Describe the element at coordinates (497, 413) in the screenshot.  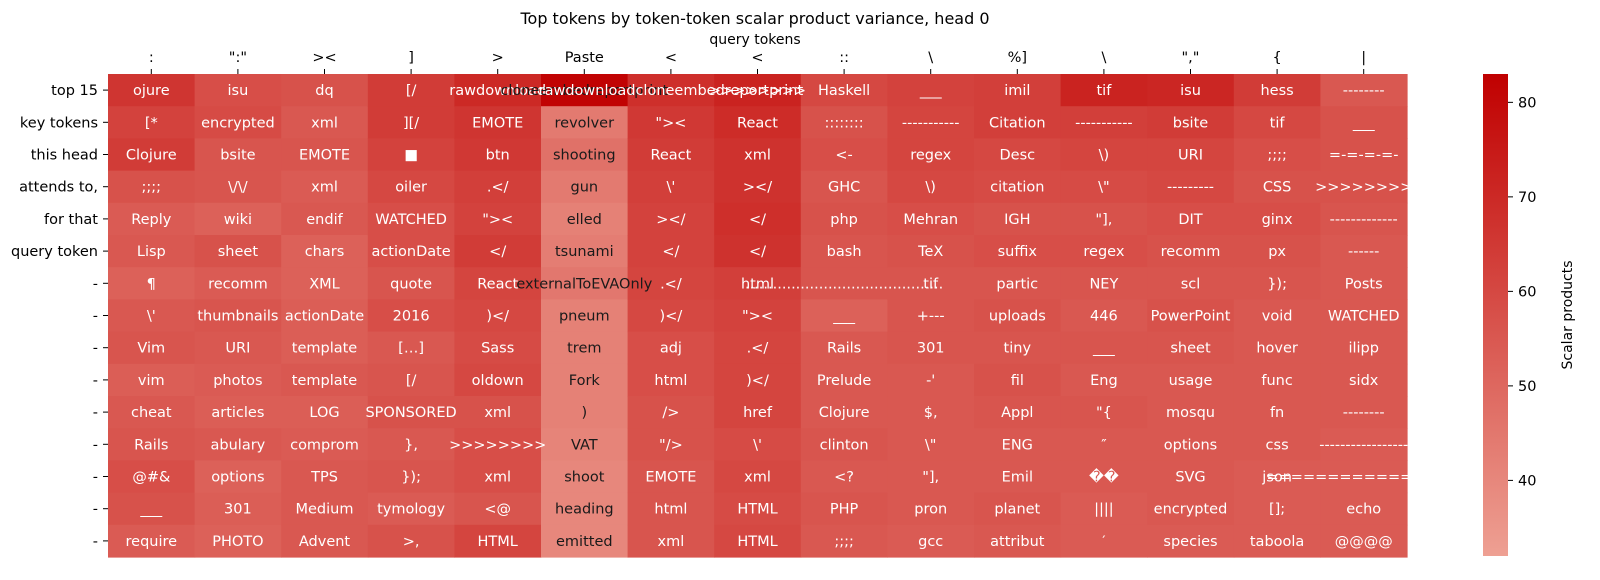
I see `cell-token-label: xml` at that location.